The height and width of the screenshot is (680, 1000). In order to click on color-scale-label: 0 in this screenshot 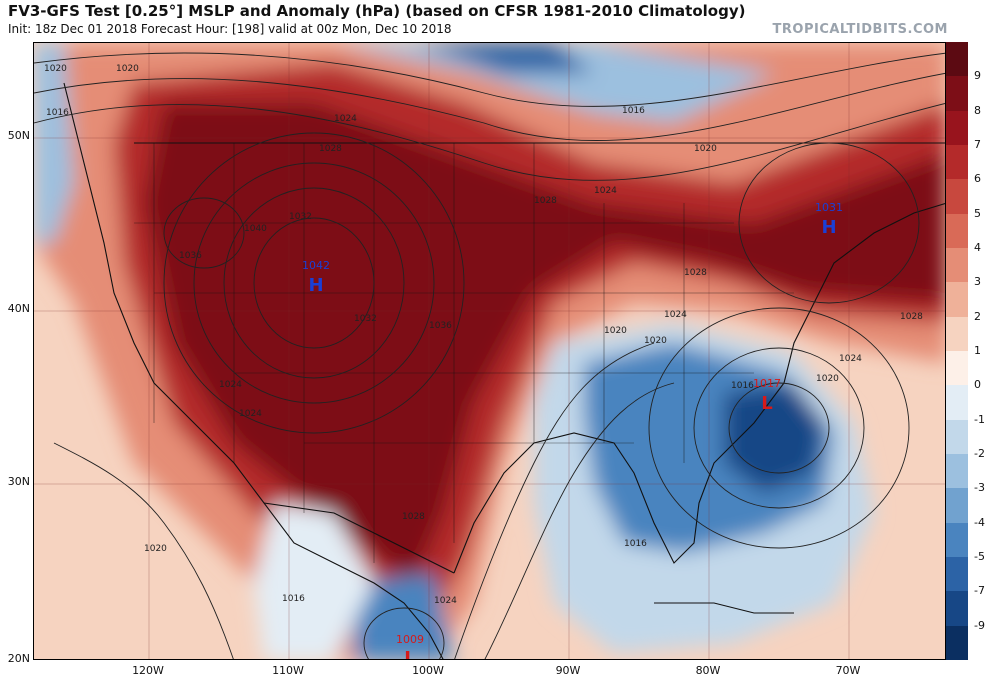, I will do `click(977, 385)`.